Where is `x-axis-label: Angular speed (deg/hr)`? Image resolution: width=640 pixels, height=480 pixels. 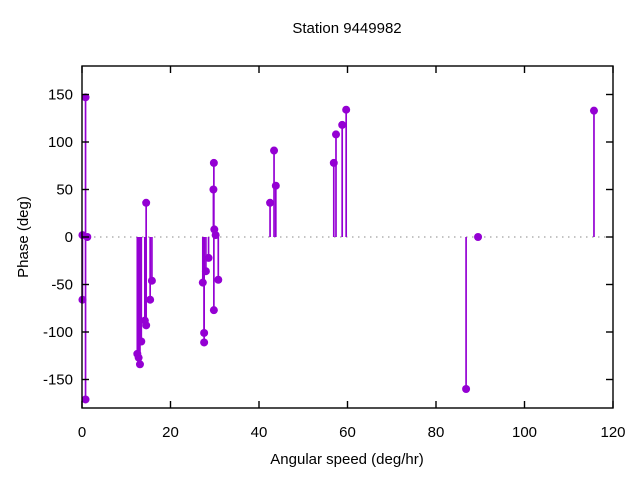
x-axis-label: Angular speed (deg/hr) is located at coordinates (346, 459).